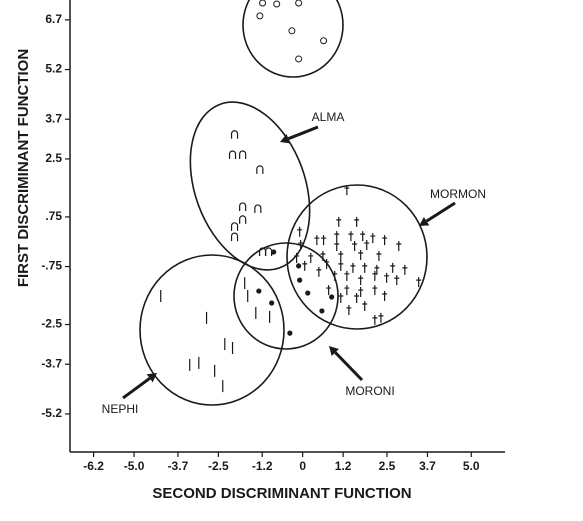 The width and height of the screenshot is (583, 521). What do you see at coordinates (93, 466) in the screenshot?
I see `x-tick-label: -6.2` at bounding box center [93, 466].